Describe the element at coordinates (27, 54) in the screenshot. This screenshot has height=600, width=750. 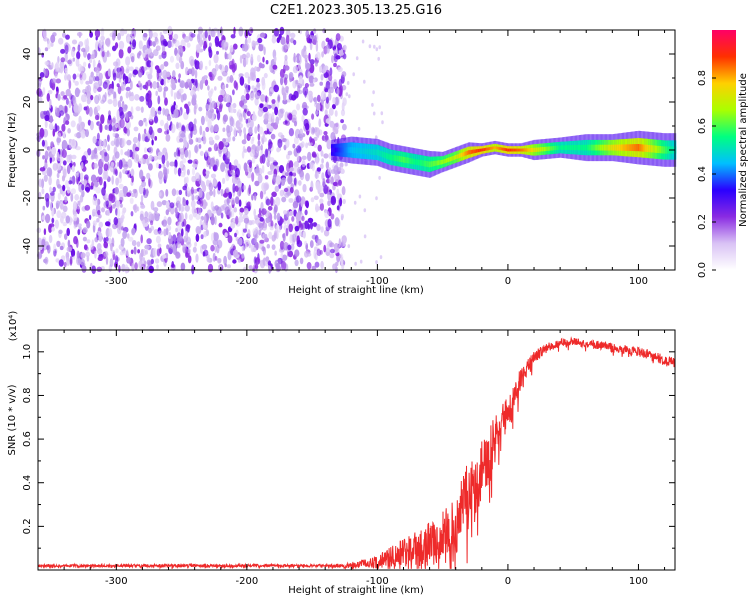
I see `y-tick-label: 40` at that location.